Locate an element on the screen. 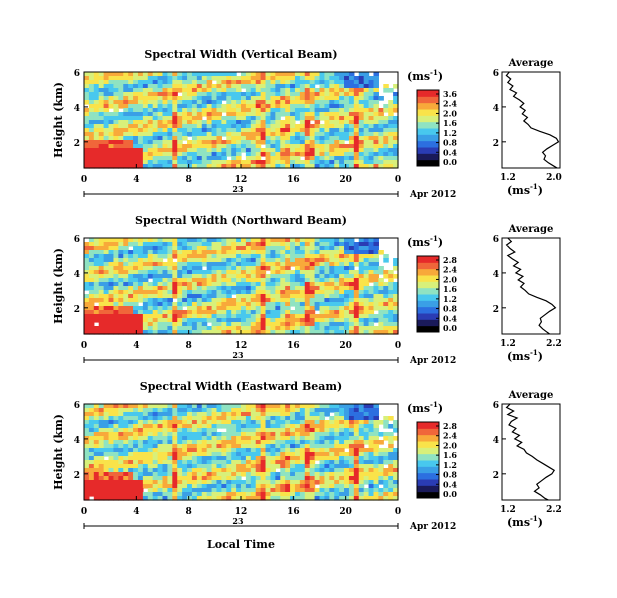 The image size is (617, 598). x-tick-label: 8 is located at coordinates (189, 346).